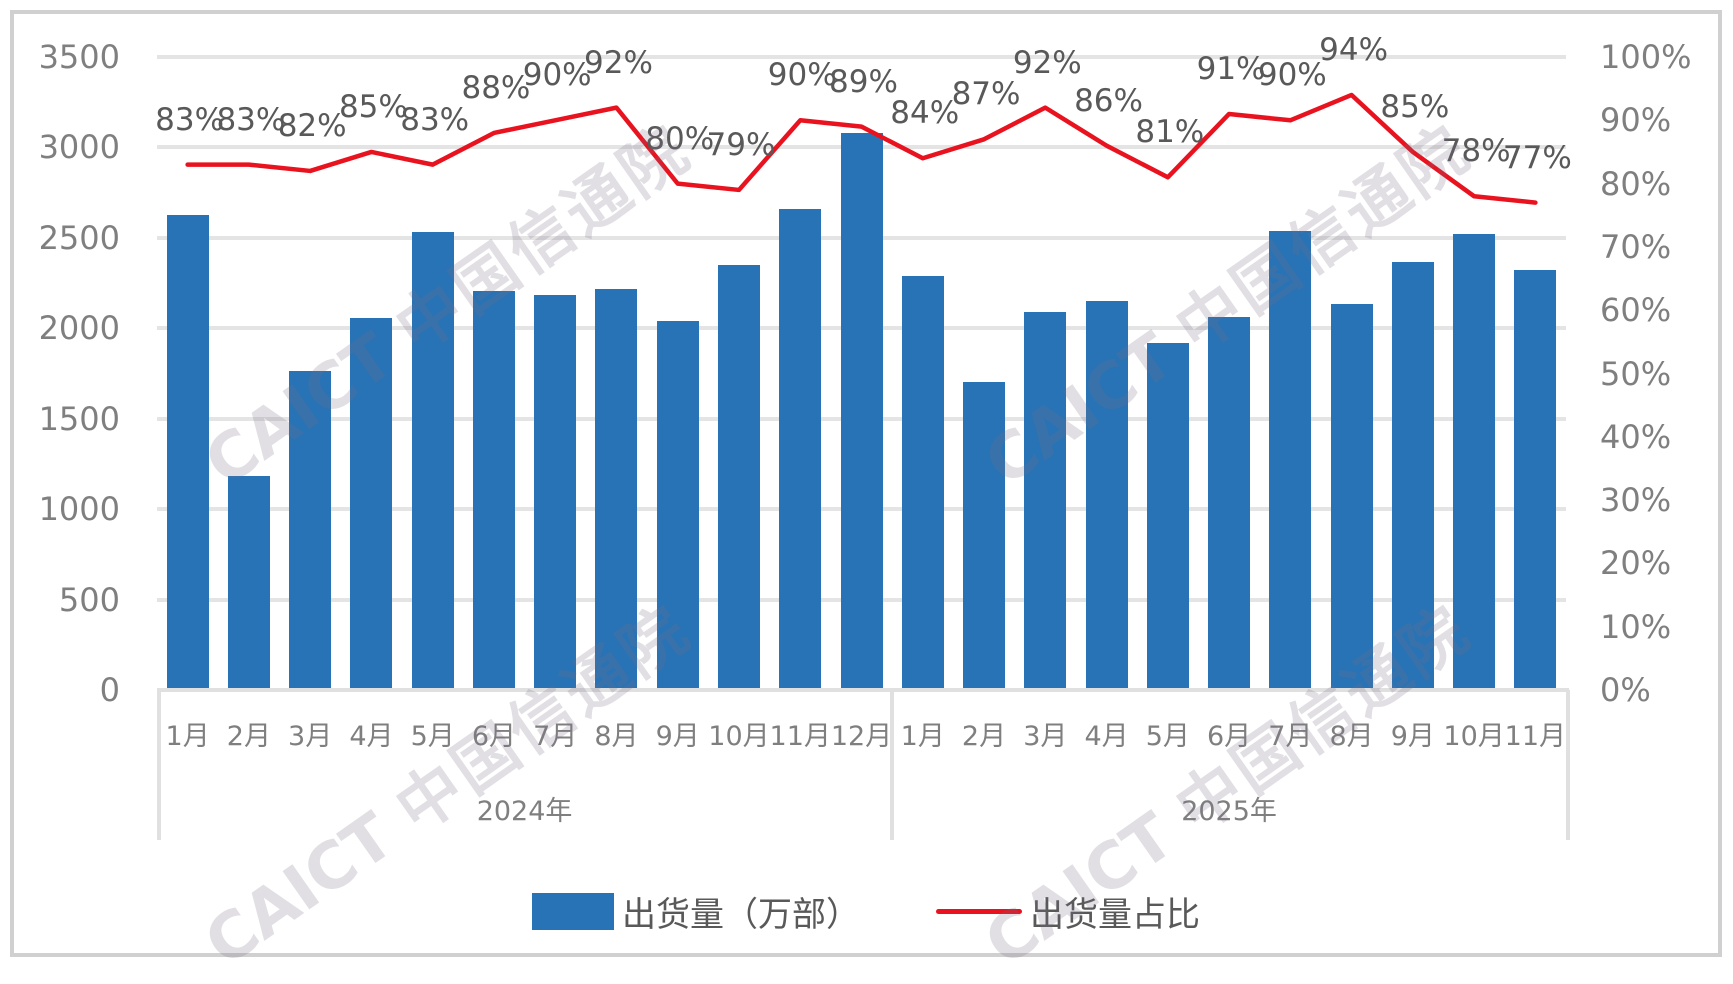 This screenshot has height=984, width=1733. What do you see at coordinates (1636, 500) in the screenshot?
I see `y-axis-right-tick: 30%` at bounding box center [1636, 500].